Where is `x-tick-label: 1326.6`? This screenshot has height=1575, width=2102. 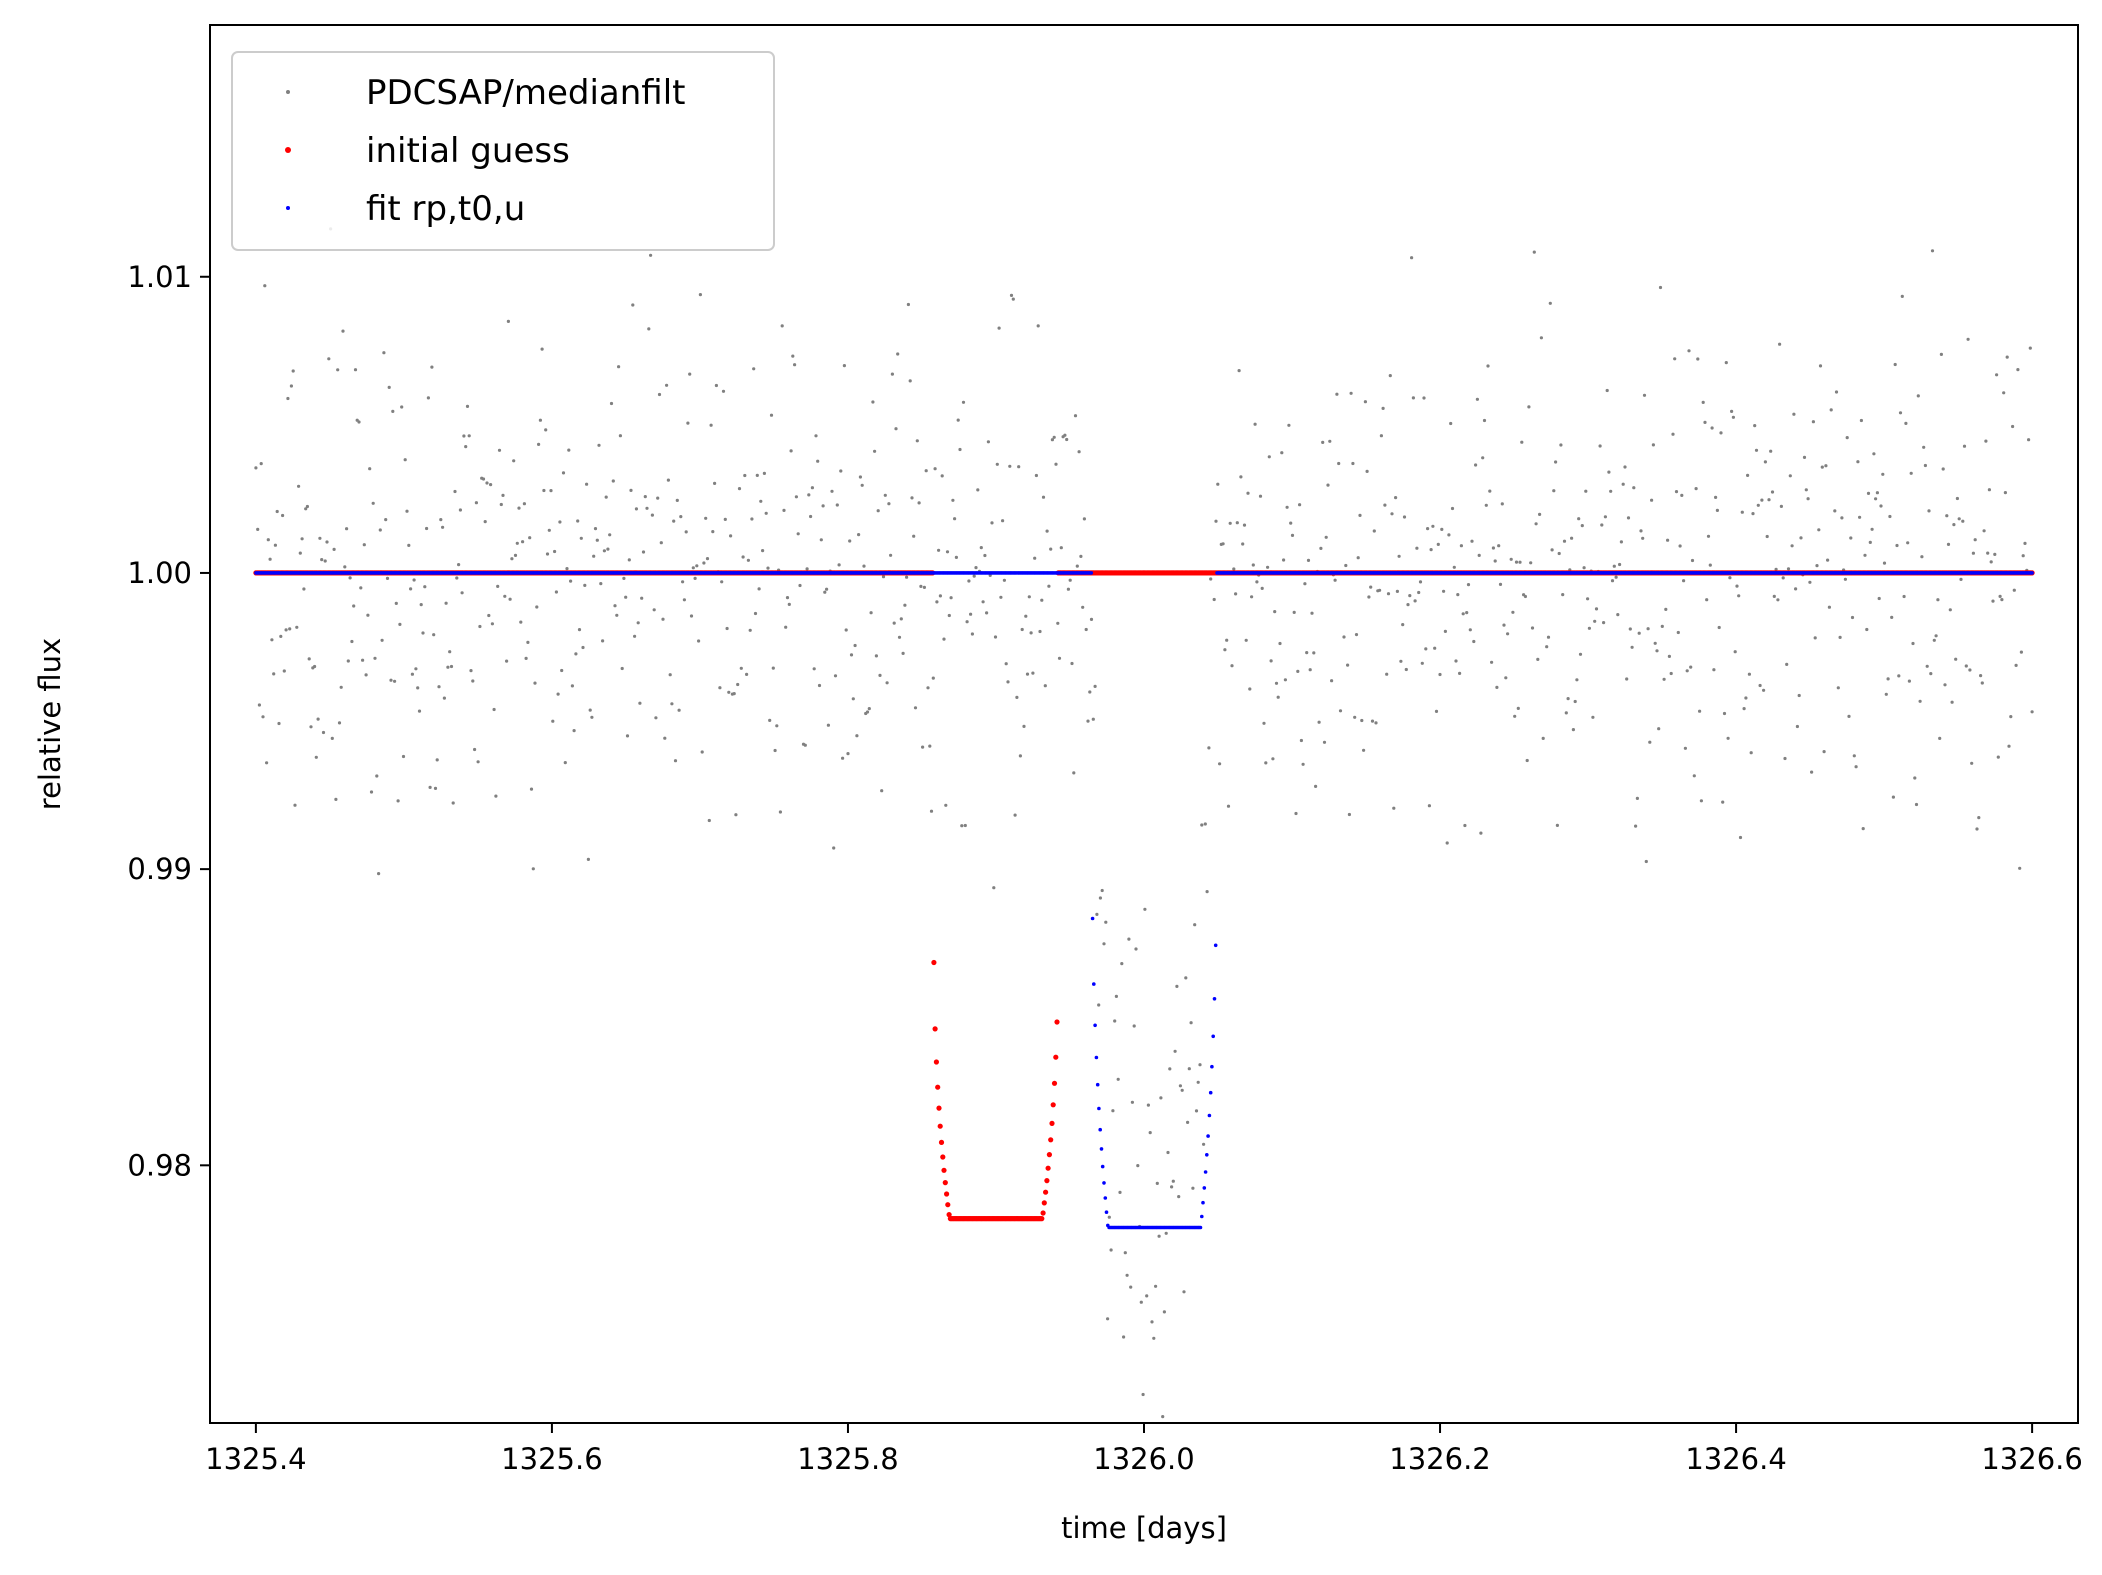 x-tick-label: 1326.6 is located at coordinates (2031, 1459).